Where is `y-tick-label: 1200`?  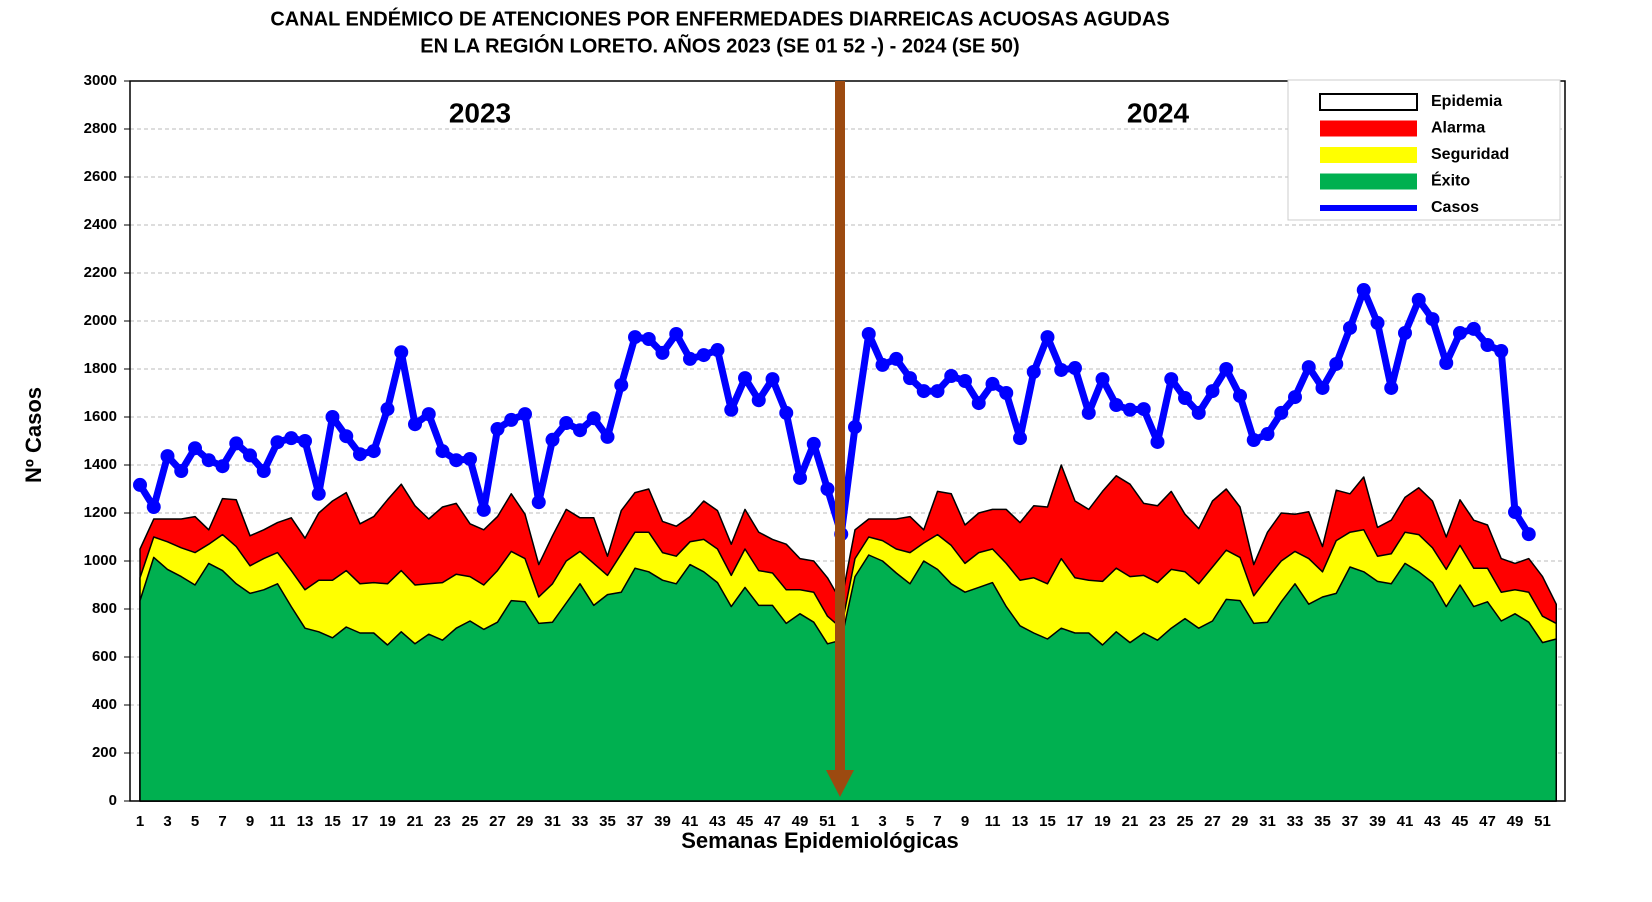 y-tick-label: 1200 is located at coordinates (100, 512).